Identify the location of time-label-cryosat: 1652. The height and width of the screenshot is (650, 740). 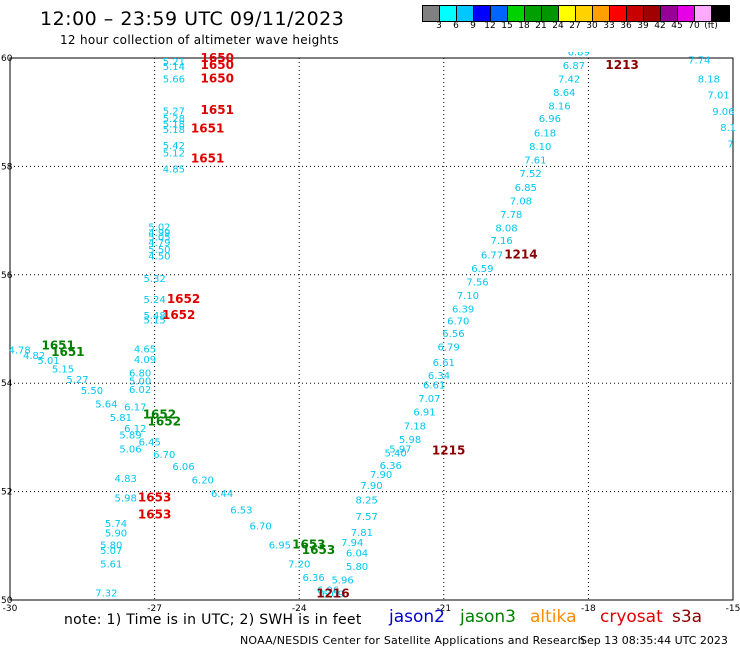
(183, 299).